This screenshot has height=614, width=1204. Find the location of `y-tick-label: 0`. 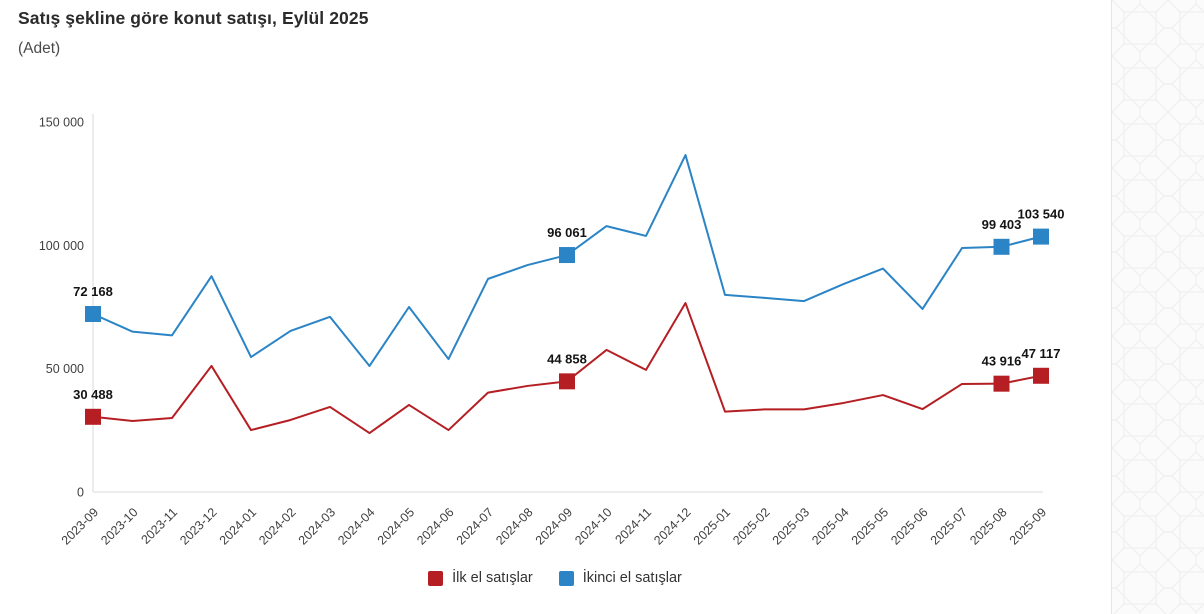

y-tick-label: 0 is located at coordinates (80, 493).